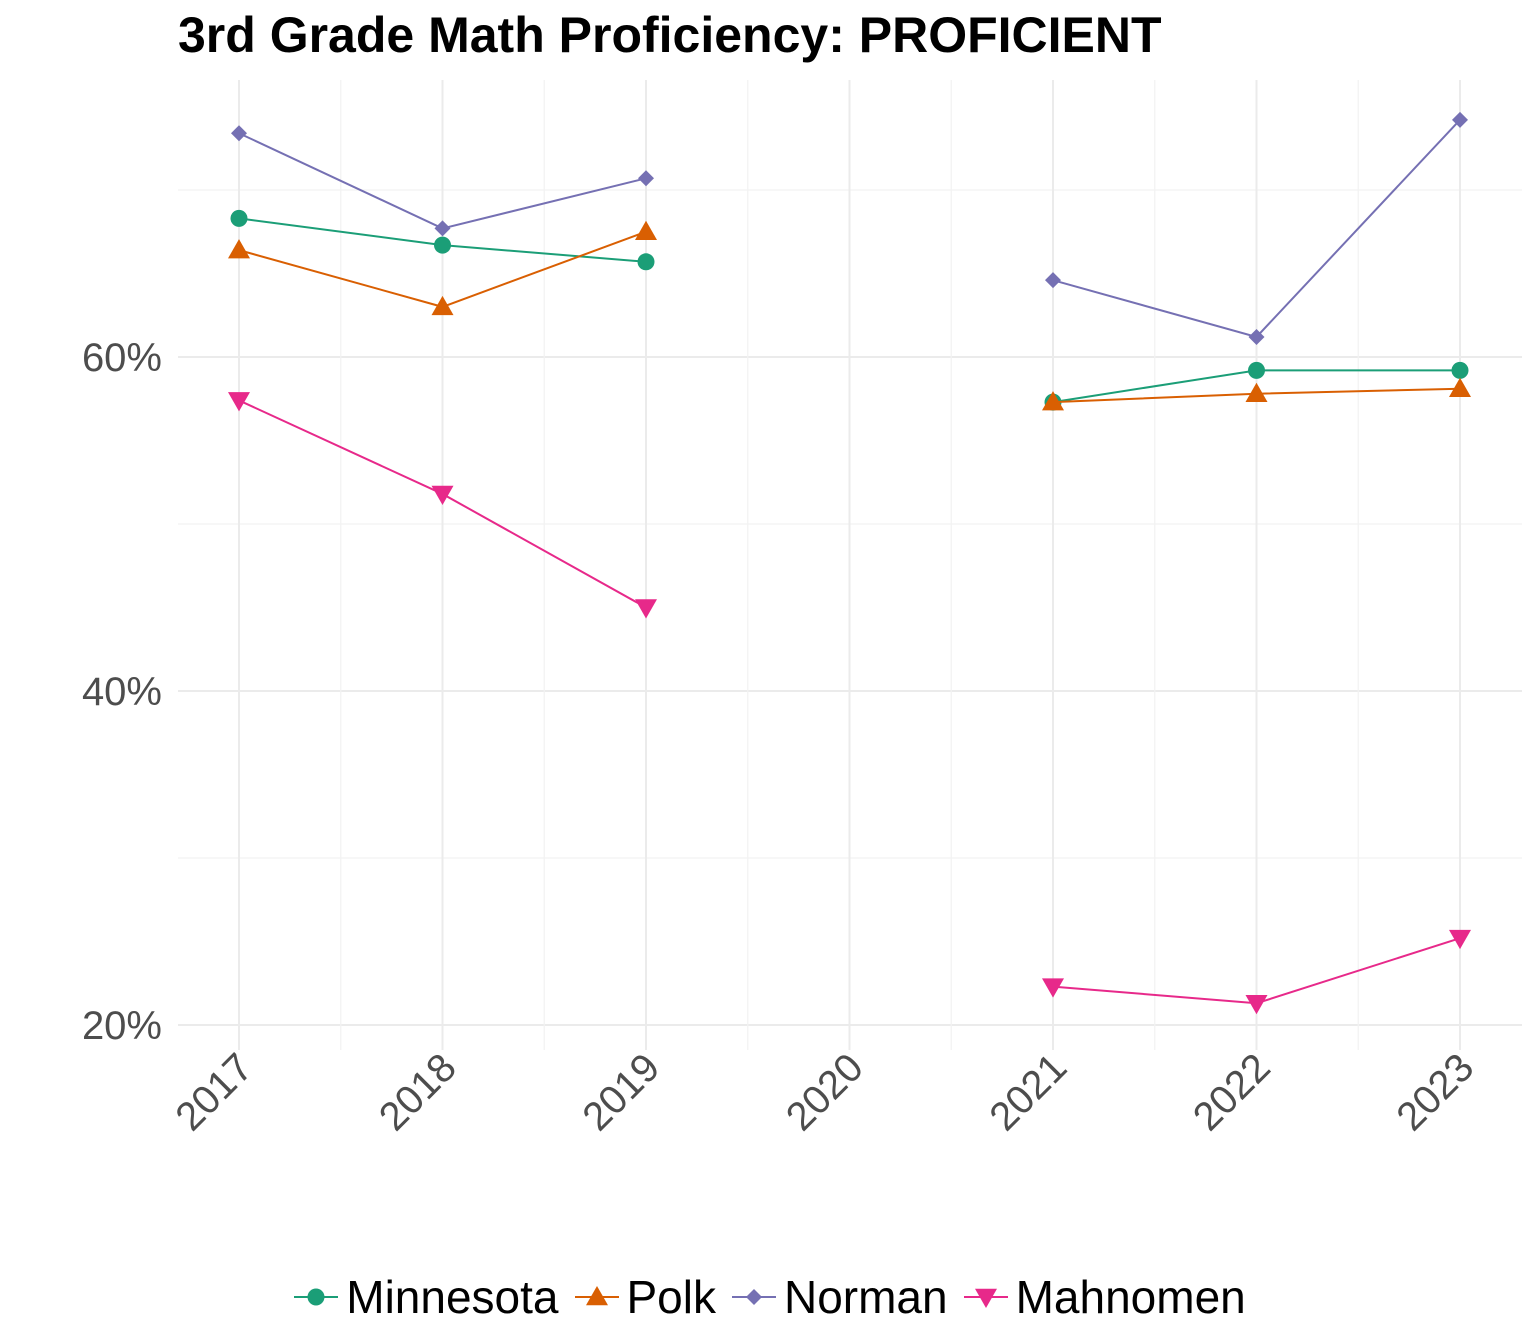 Image resolution: width=1536 pixels, height=1344 pixels. I want to click on legend-item-minnesota: Minnesota, so click(424, 1297).